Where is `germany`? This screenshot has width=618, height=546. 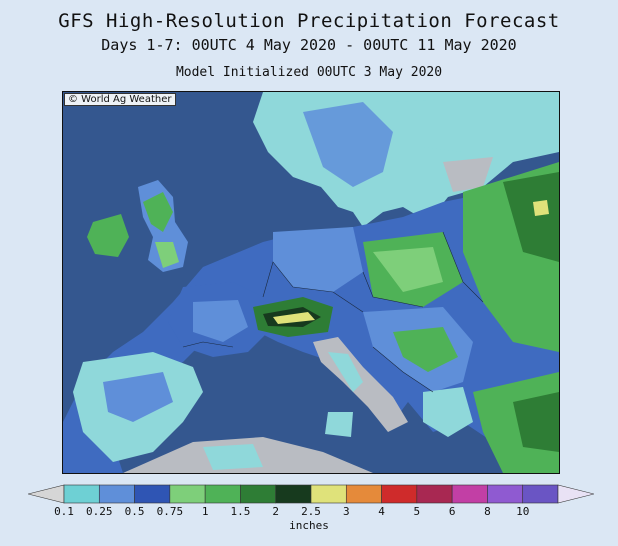 germany is located at coordinates (318, 259).